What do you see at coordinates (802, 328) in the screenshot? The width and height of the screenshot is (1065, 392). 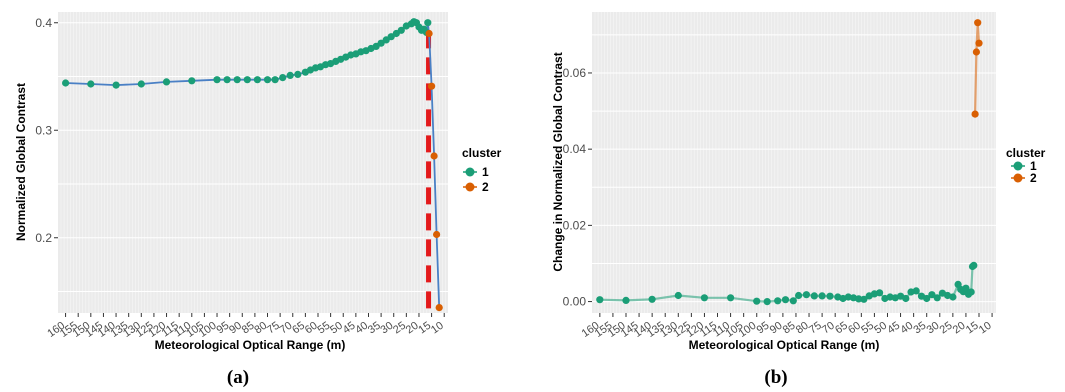 I see `x-tick-label: 80` at bounding box center [802, 328].